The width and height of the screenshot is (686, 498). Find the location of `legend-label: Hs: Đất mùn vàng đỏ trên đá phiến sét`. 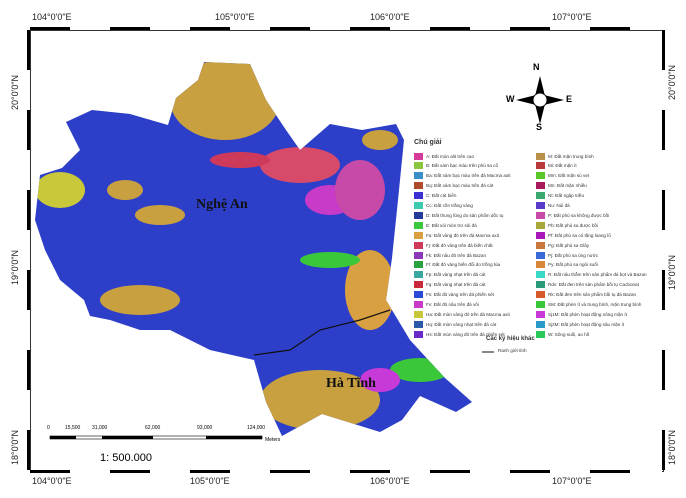

legend-label: Hs: Đất mùn vàng đỏ trên đá phiến sét is located at coordinates (465, 334).